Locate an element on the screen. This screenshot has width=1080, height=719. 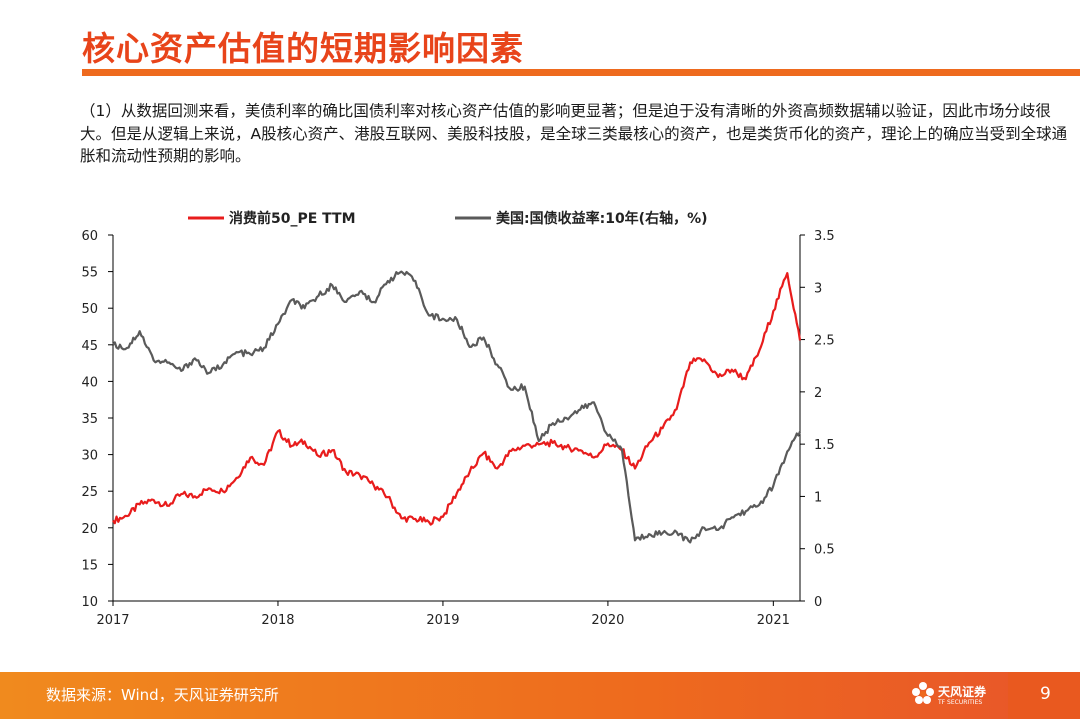
right-tick-label: 2 is located at coordinates (818, 393).